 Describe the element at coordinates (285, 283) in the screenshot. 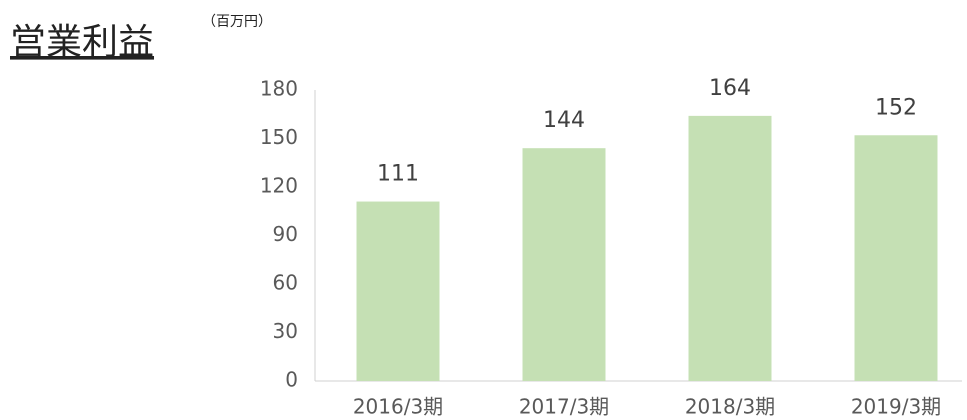

I see `y-tick-label: 60` at that location.